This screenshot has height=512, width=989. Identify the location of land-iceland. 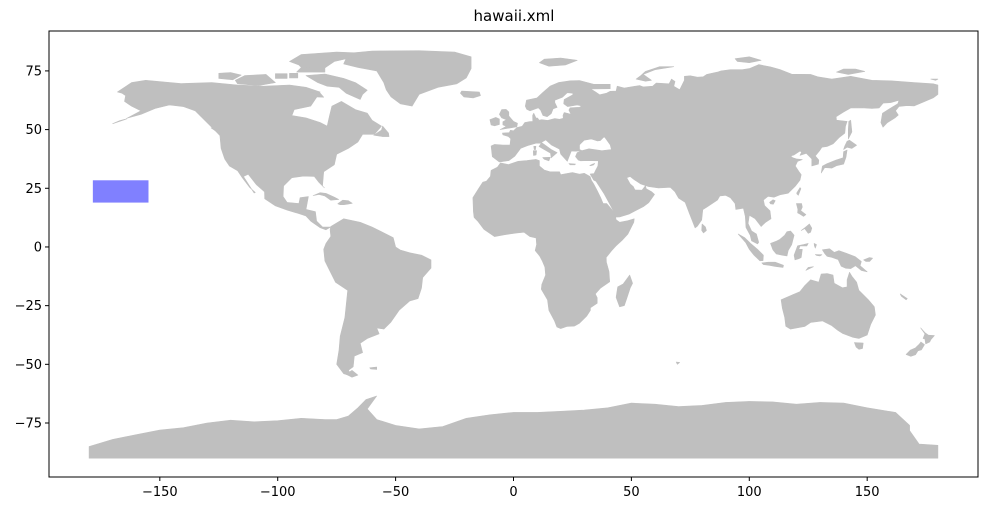
(470, 94).